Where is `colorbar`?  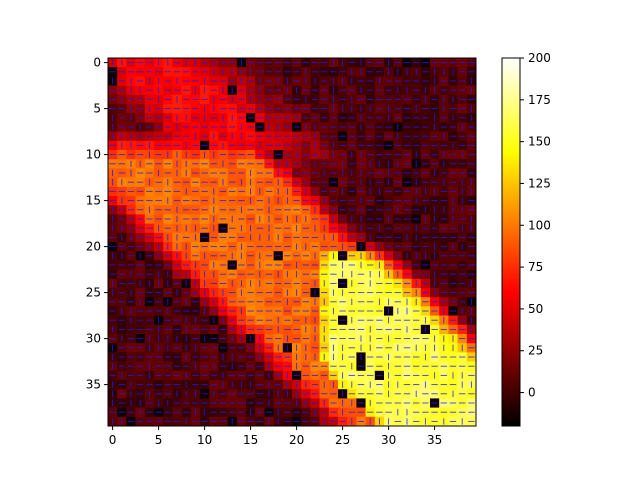 colorbar is located at coordinates (511, 242).